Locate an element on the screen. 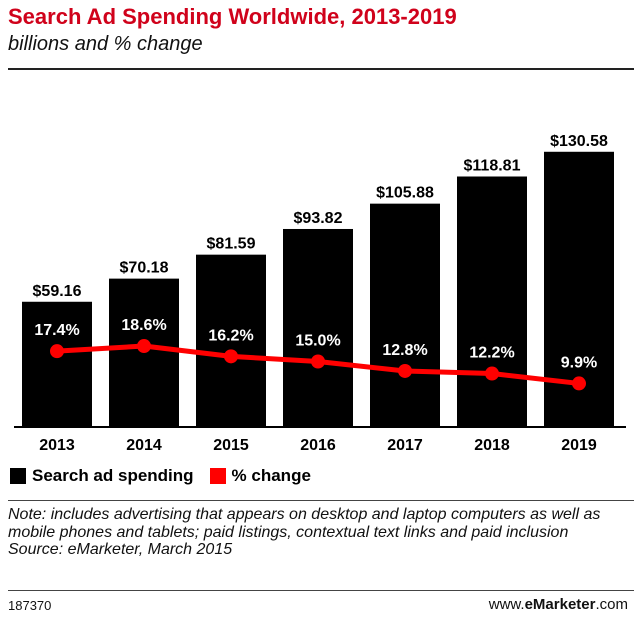 This screenshot has width=640, height=626. bar-2016 is located at coordinates (318, 327).